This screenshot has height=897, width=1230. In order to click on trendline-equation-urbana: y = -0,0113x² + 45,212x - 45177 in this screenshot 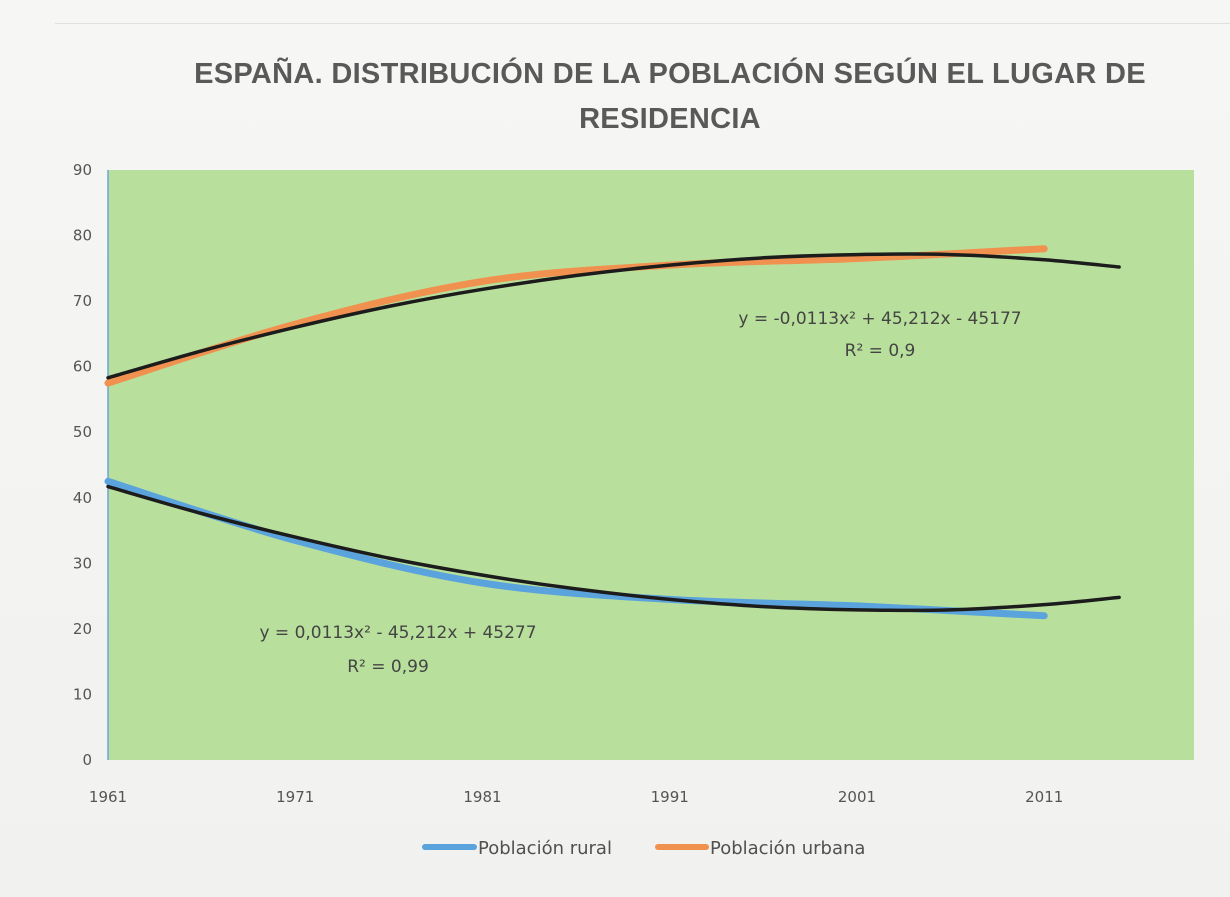, I will do `click(879, 319)`.